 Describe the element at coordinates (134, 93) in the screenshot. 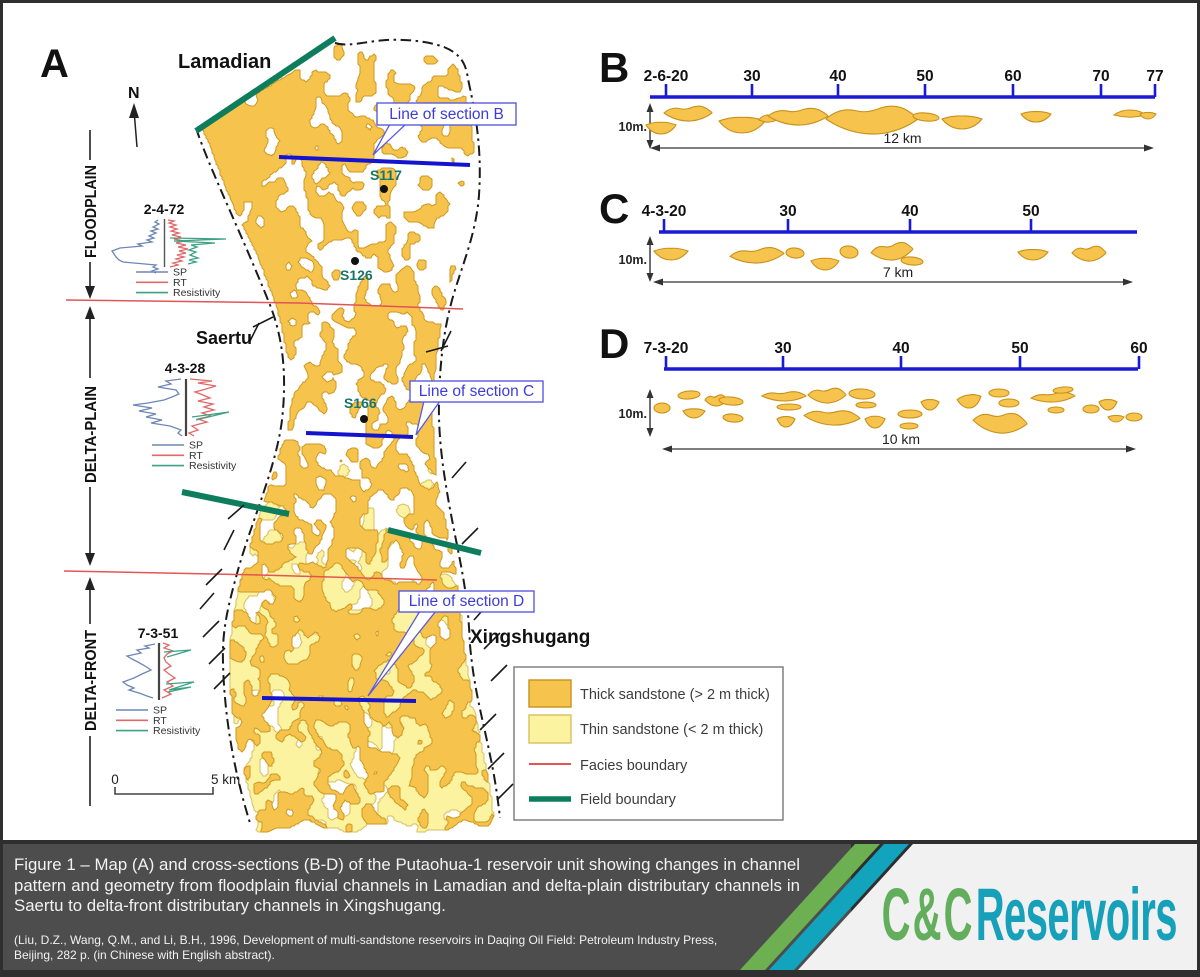

I see `svg-text: N` at that location.